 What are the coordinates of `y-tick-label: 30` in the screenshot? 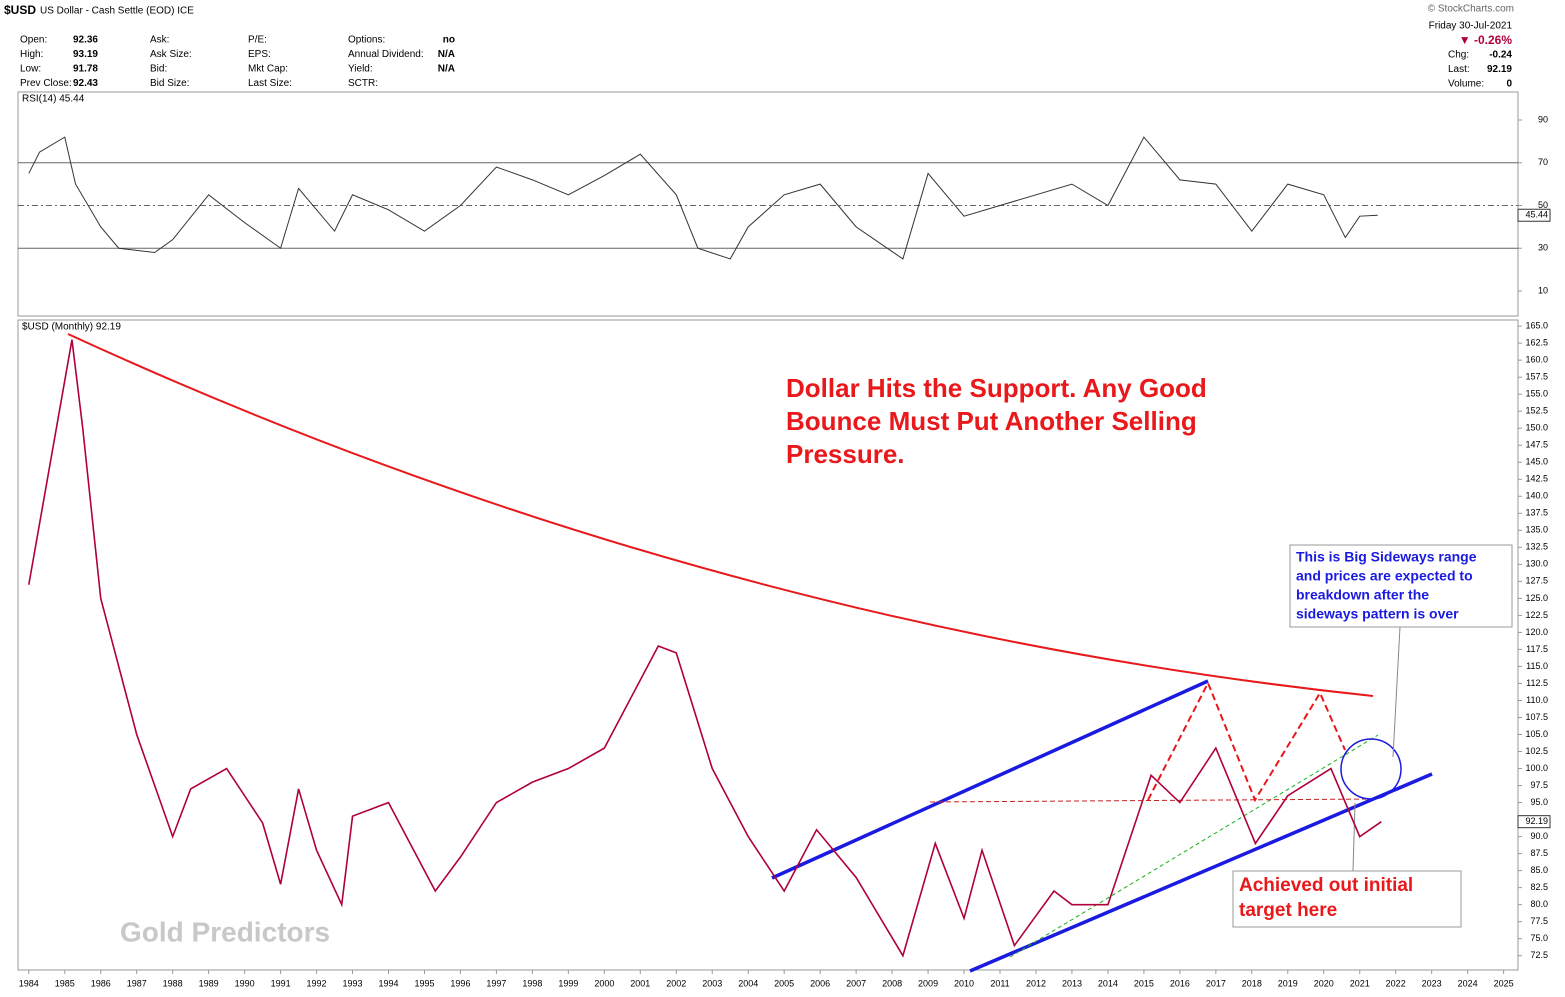 It's located at (1543, 248).